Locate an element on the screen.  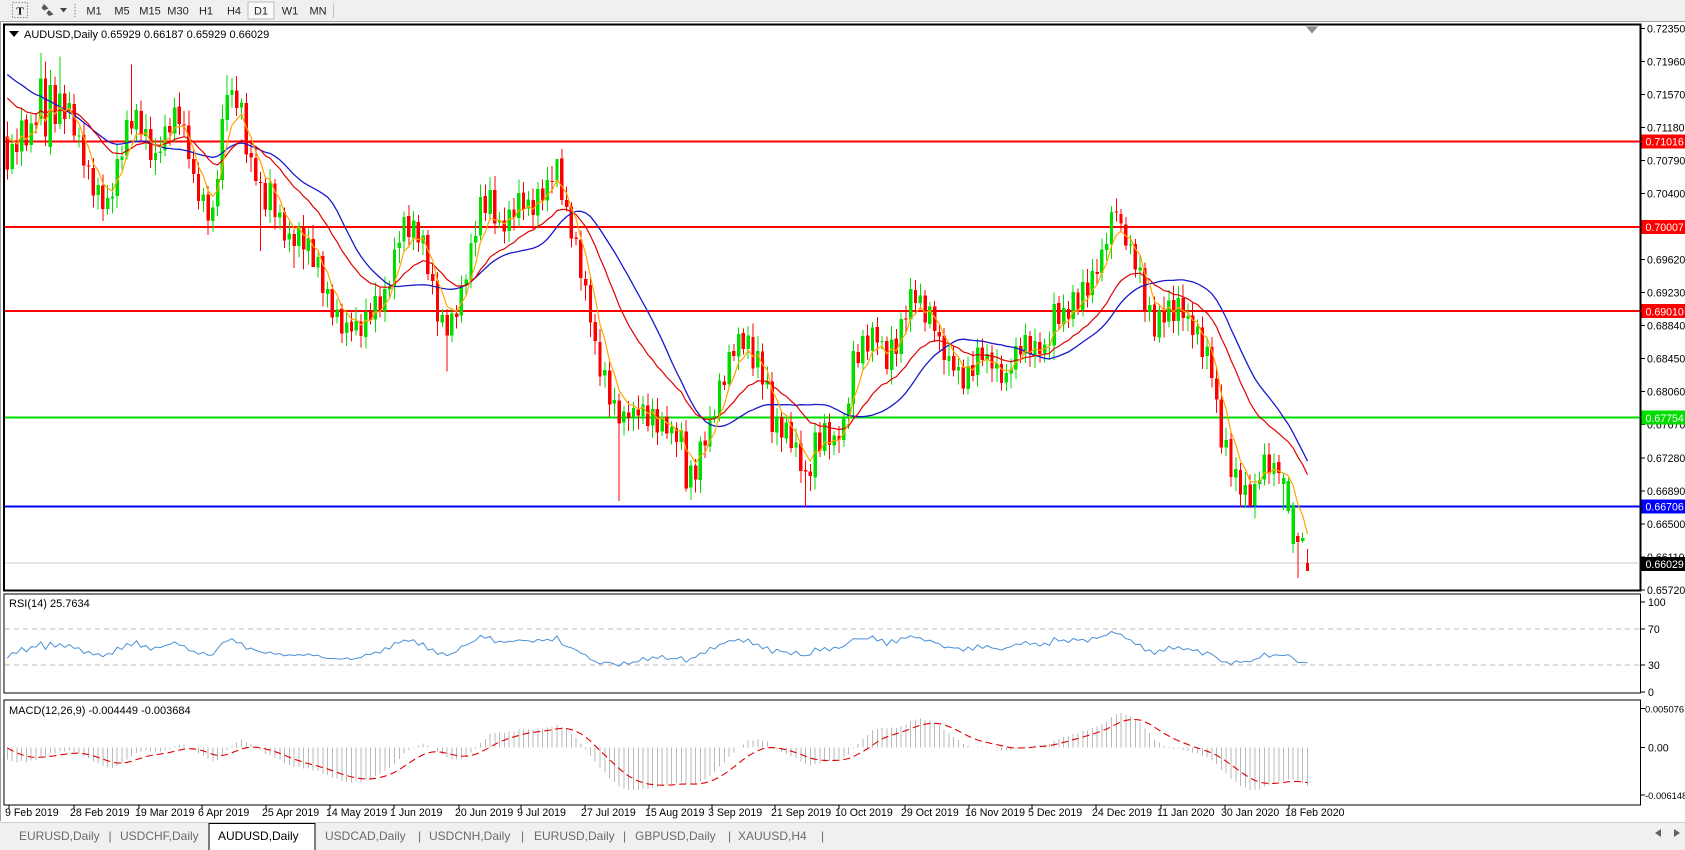
svg-text: 6 Apr 2019 is located at coordinates (223, 813).